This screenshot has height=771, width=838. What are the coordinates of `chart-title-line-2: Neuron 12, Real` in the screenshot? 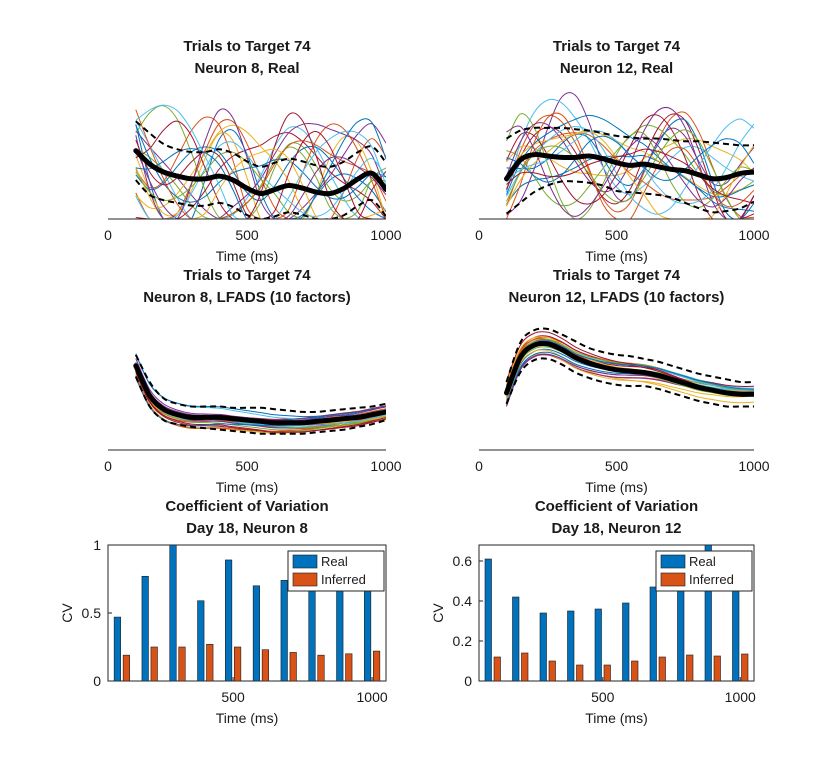 It's located at (616, 68).